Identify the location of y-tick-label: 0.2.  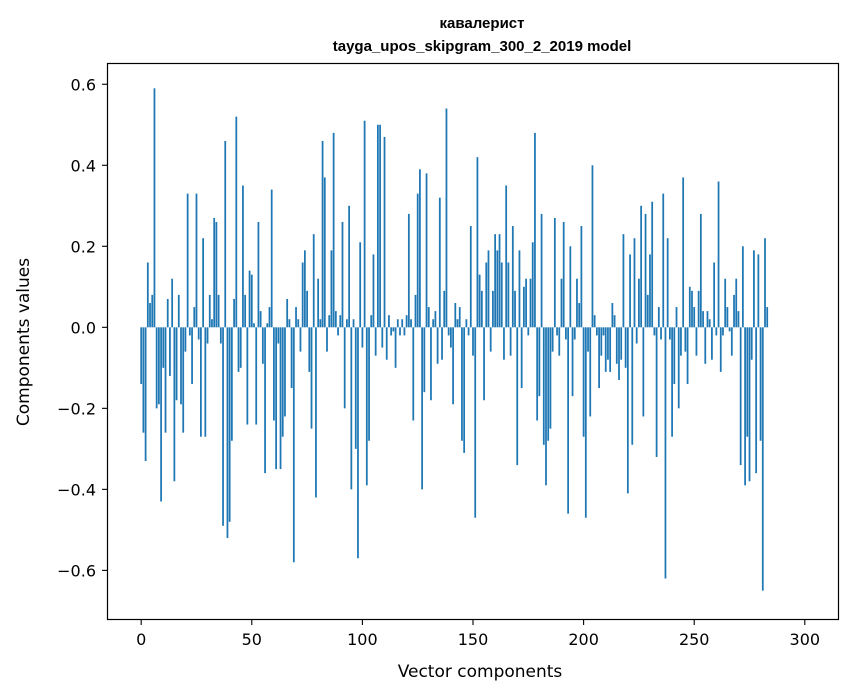
(83, 246).